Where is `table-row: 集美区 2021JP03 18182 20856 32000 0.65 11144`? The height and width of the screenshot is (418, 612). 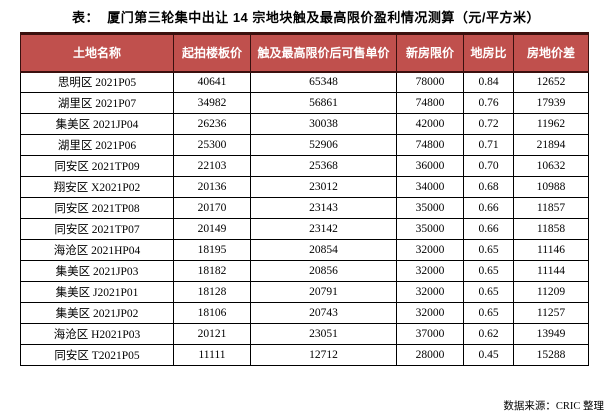 table-row: 集美区 2021JP03 18182 20856 32000 0.65 11144 is located at coordinates (304, 271).